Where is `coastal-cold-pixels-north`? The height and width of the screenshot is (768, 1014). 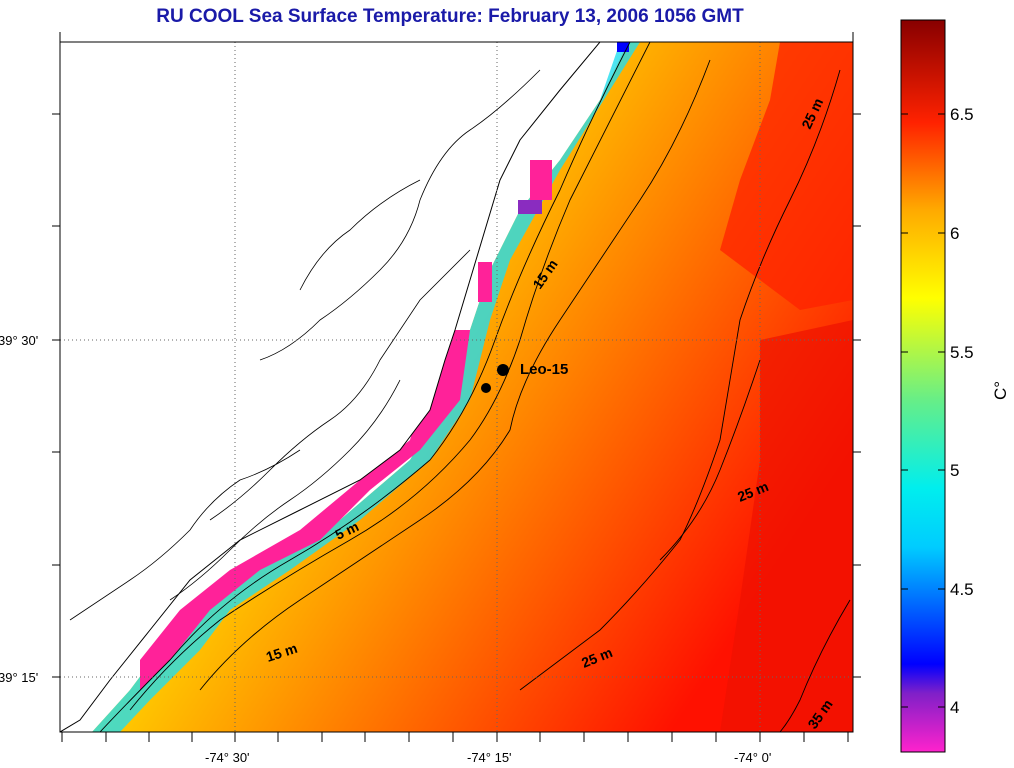 coastal-cold-pixels-north is located at coordinates (541, 180).